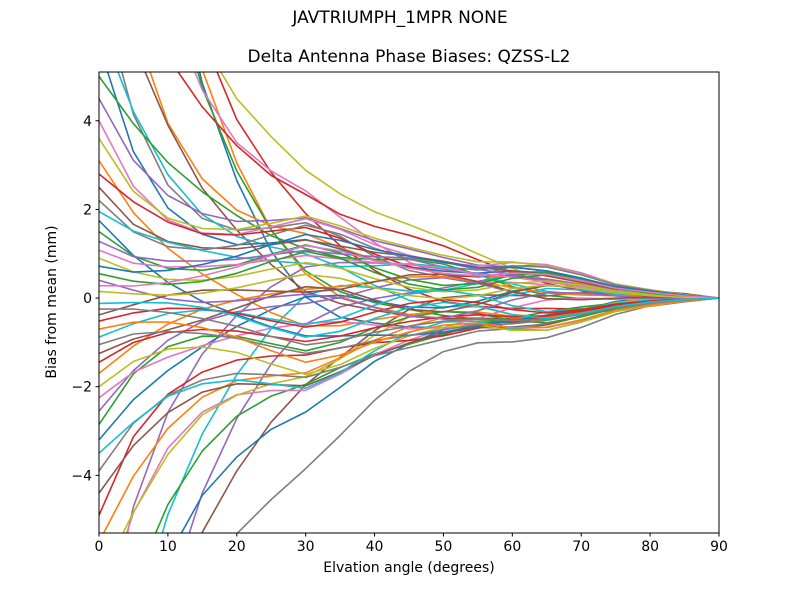 This screenshot has width=800, height=600. I want to click on x-tick-label: 40, so click(375, 547).